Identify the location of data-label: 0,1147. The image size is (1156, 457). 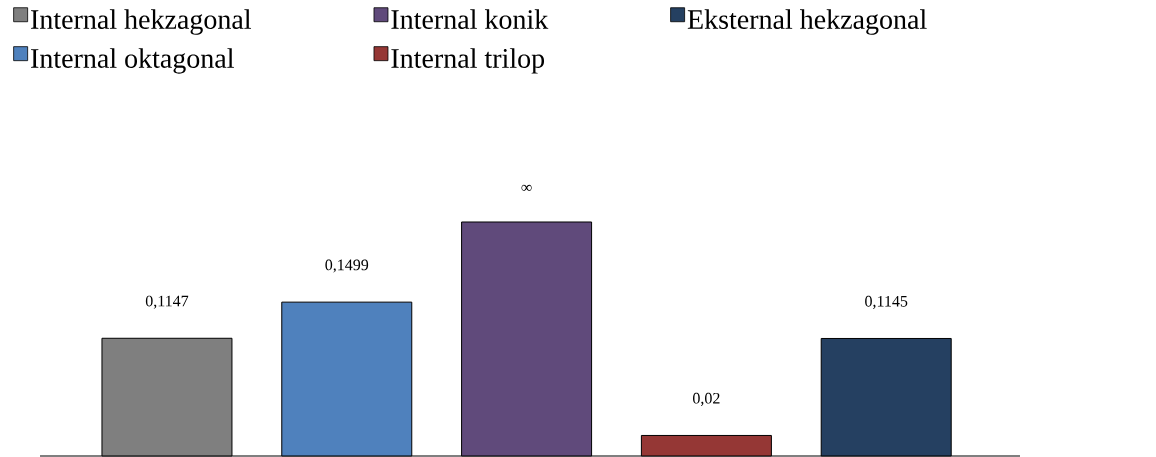
(167, 302).